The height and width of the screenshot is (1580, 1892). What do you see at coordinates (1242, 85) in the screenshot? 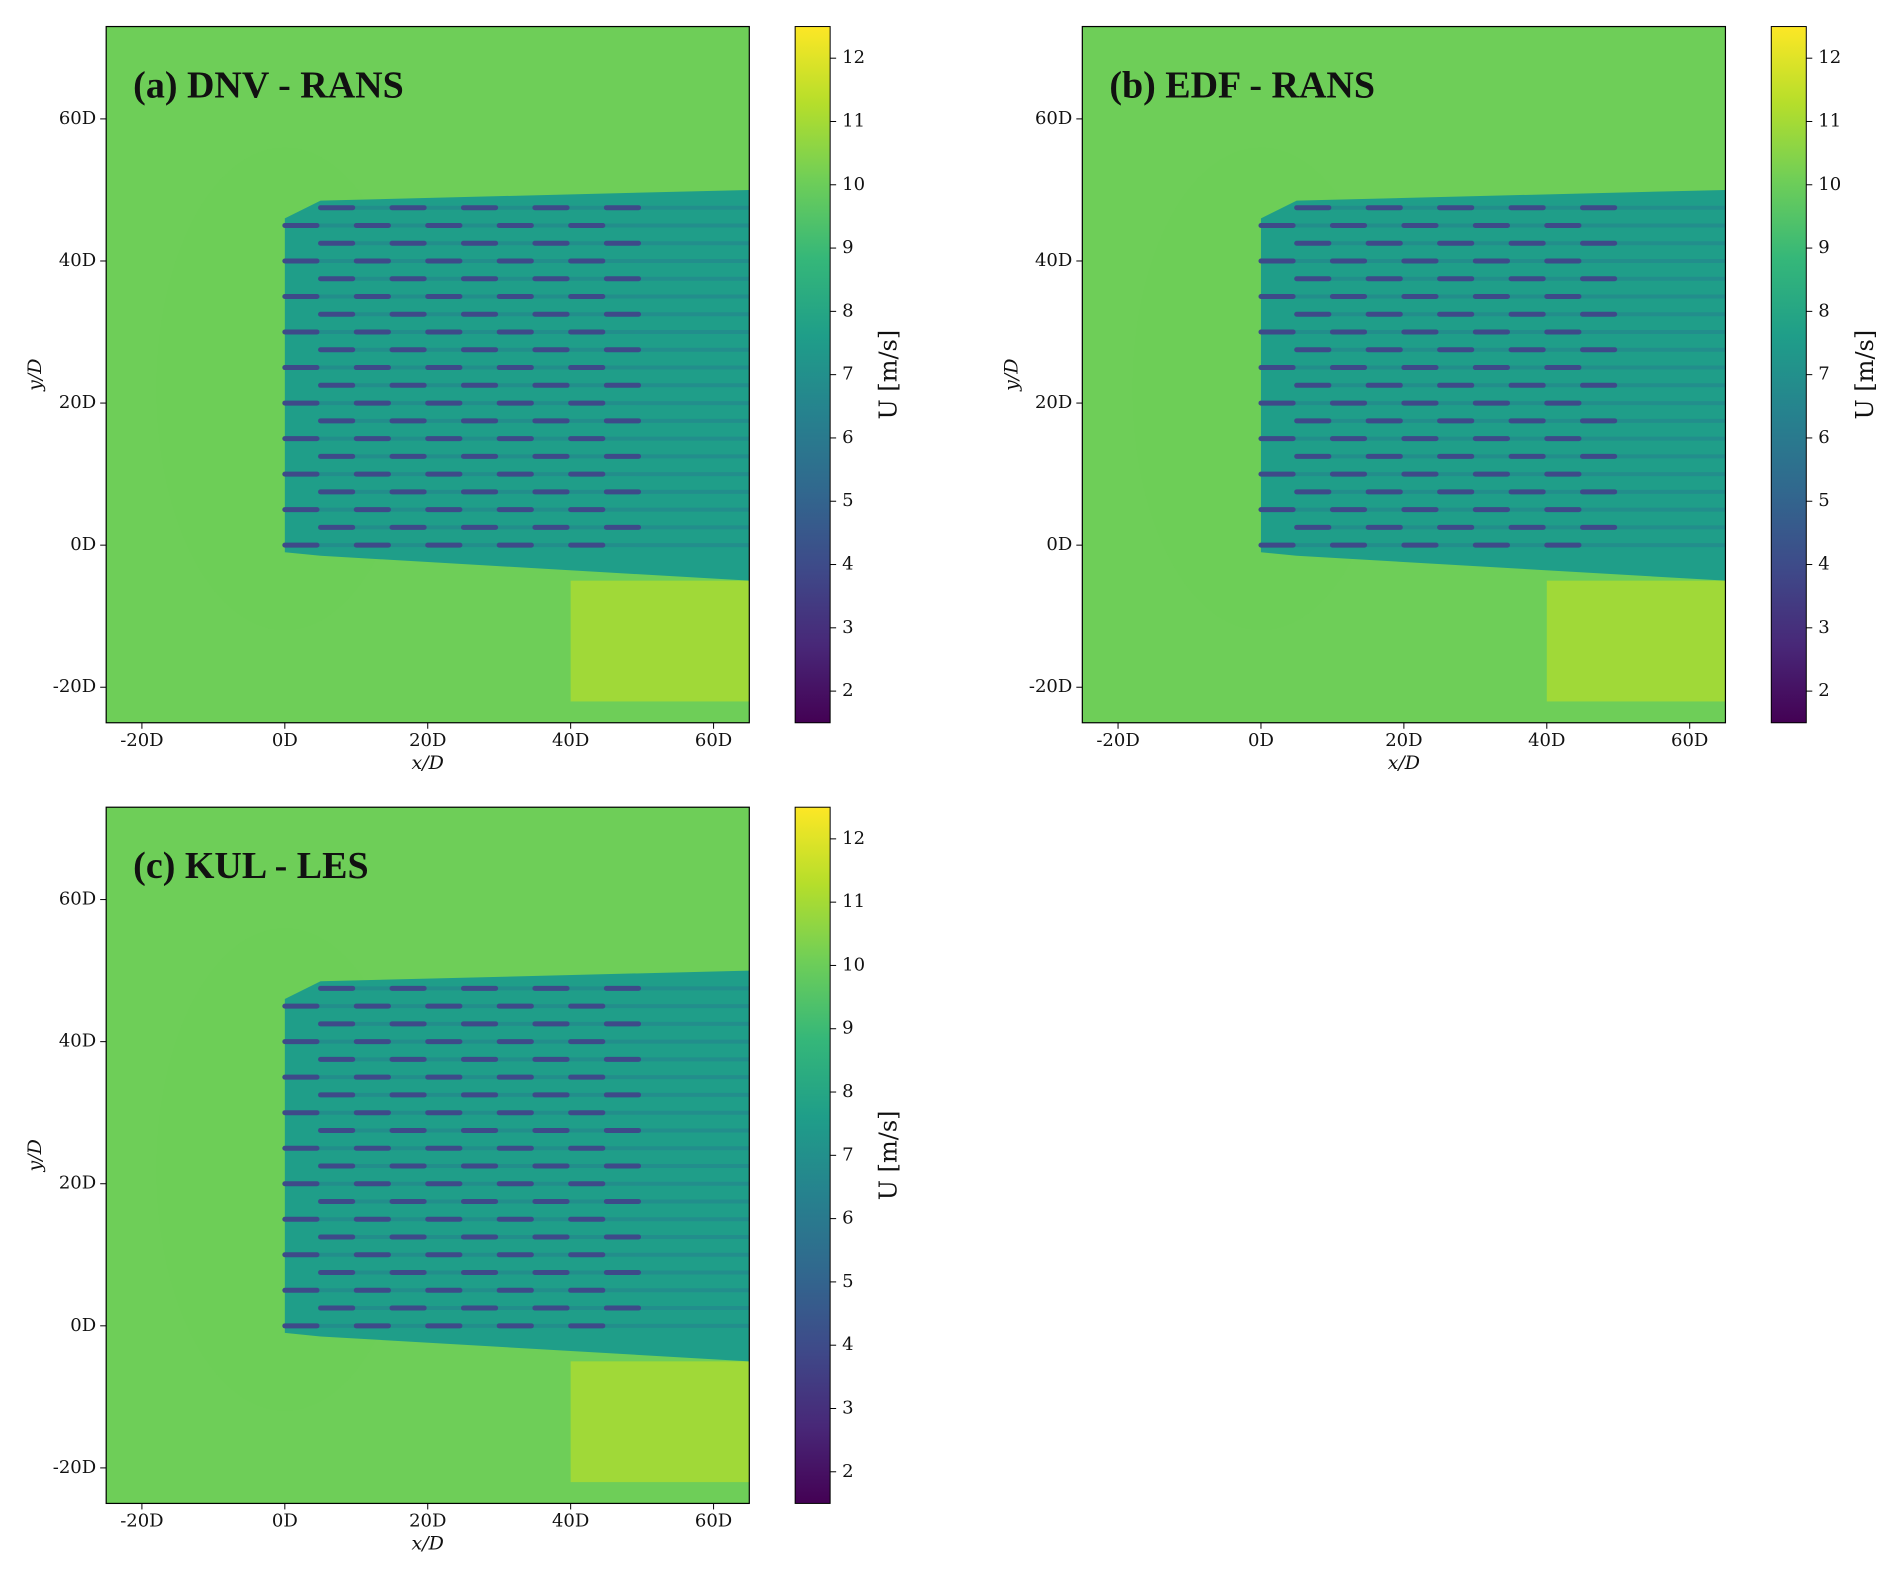
I see `panel-title: (b) EDF - RANS` at bounding box center [1242, 85].